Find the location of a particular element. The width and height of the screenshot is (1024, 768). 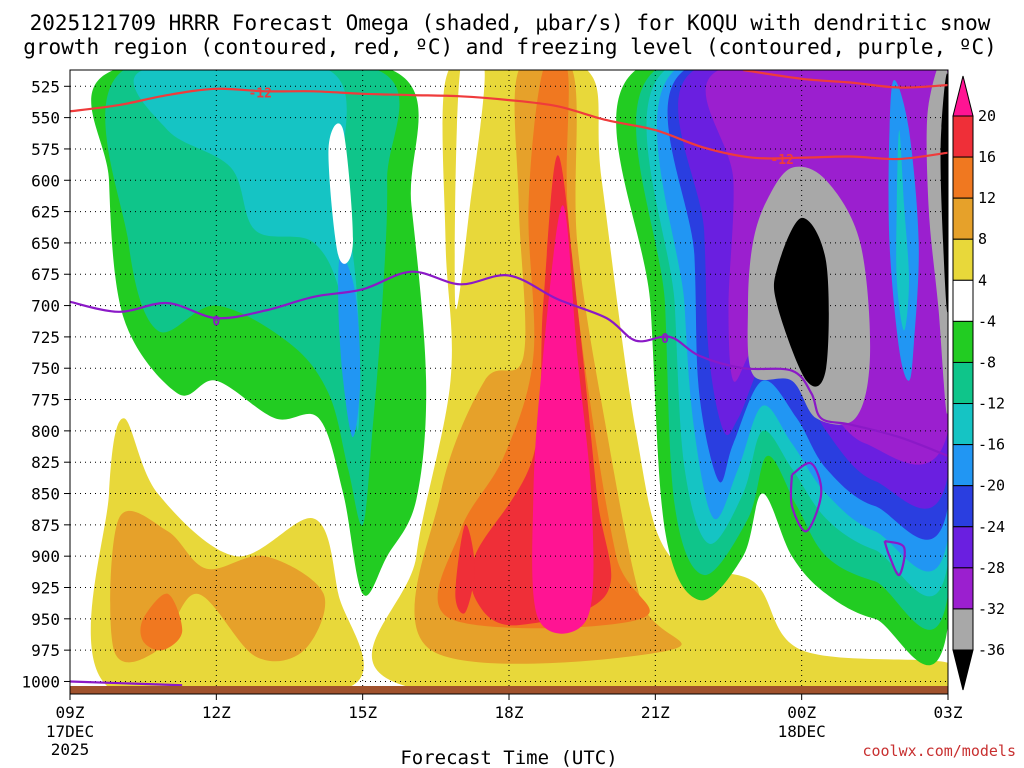

ground-surface is located at coordinates (509, 690).